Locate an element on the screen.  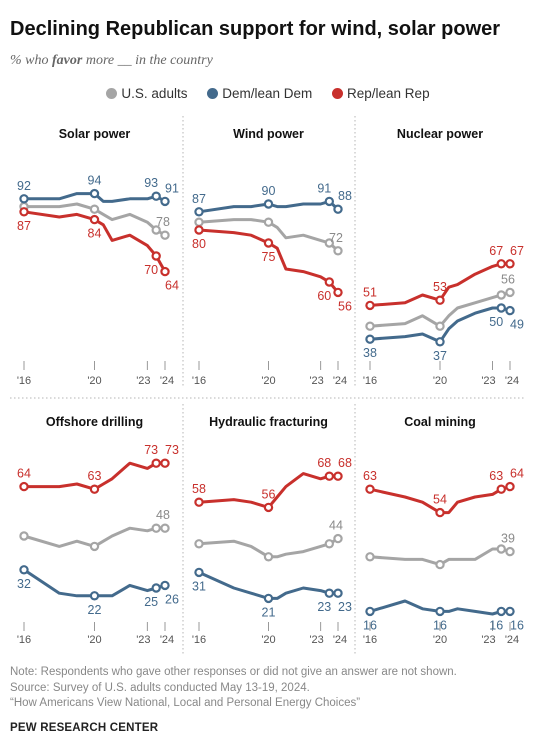
legend: U.S. adults Dem/lean Dem Rep/lean Rep is located at coordinates (268, 93).